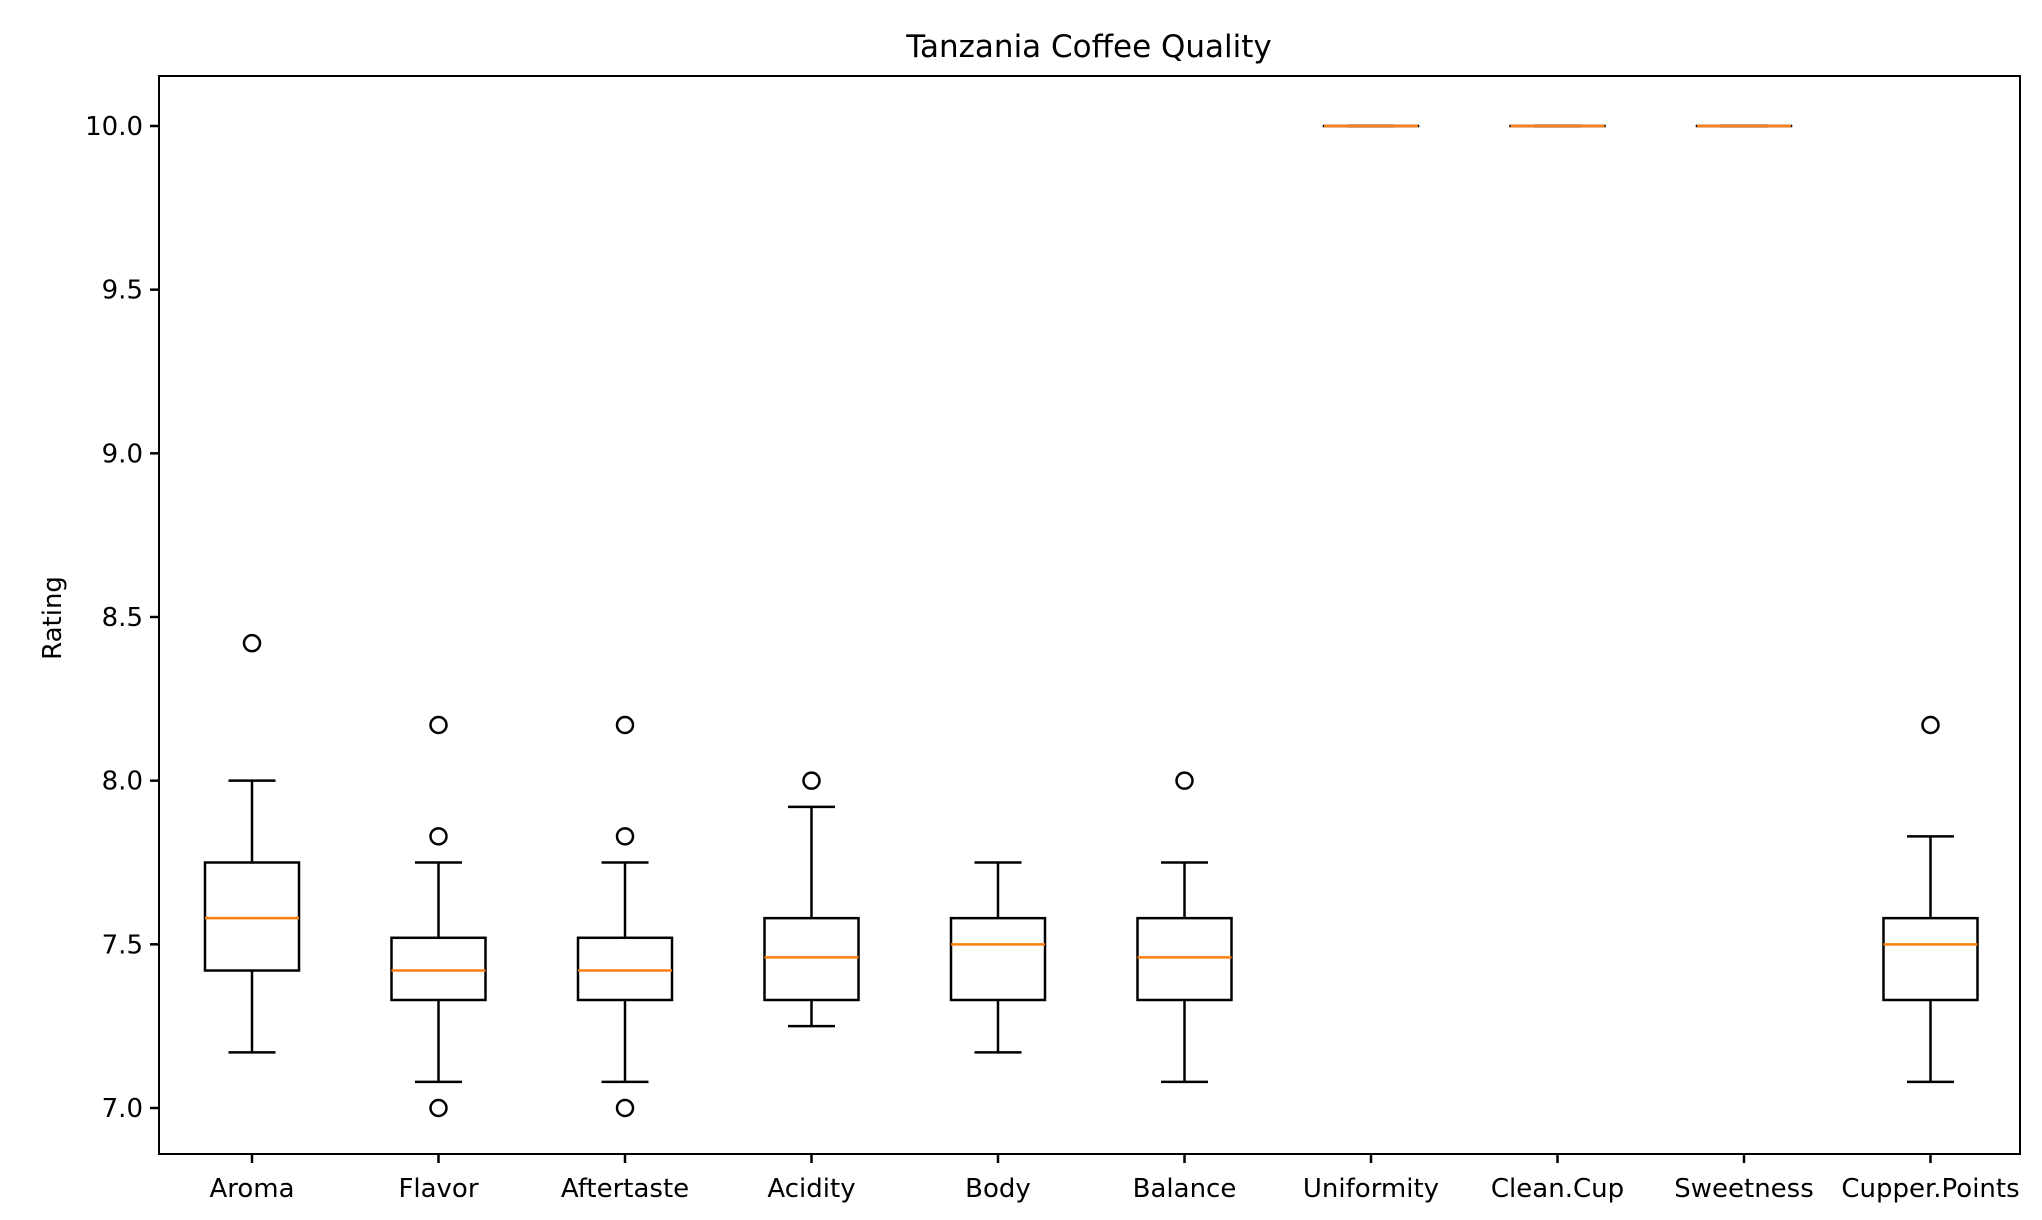  What do you see at coordinates (1930, 959) in the screenshot?
I see `box-cupper-points` at bounding box center [1930, 959].